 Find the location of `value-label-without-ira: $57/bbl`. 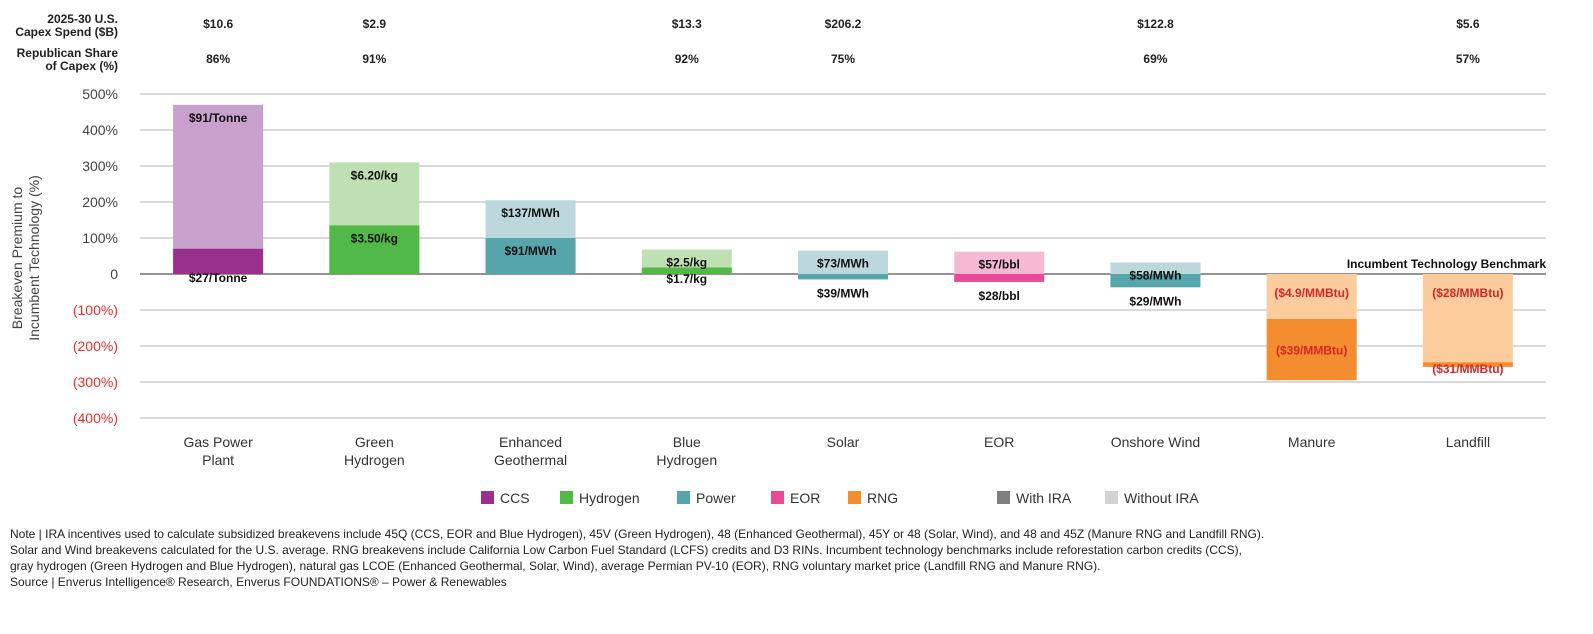

value-label-without-ira: $57/bbl is located at coordinates (999, 265).